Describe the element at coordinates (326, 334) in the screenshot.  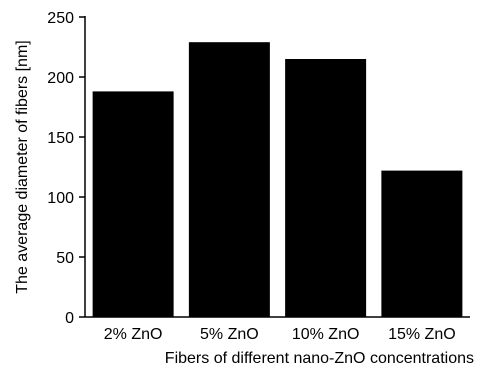
I see `x-tick-label: 10% ZnO` at that location.